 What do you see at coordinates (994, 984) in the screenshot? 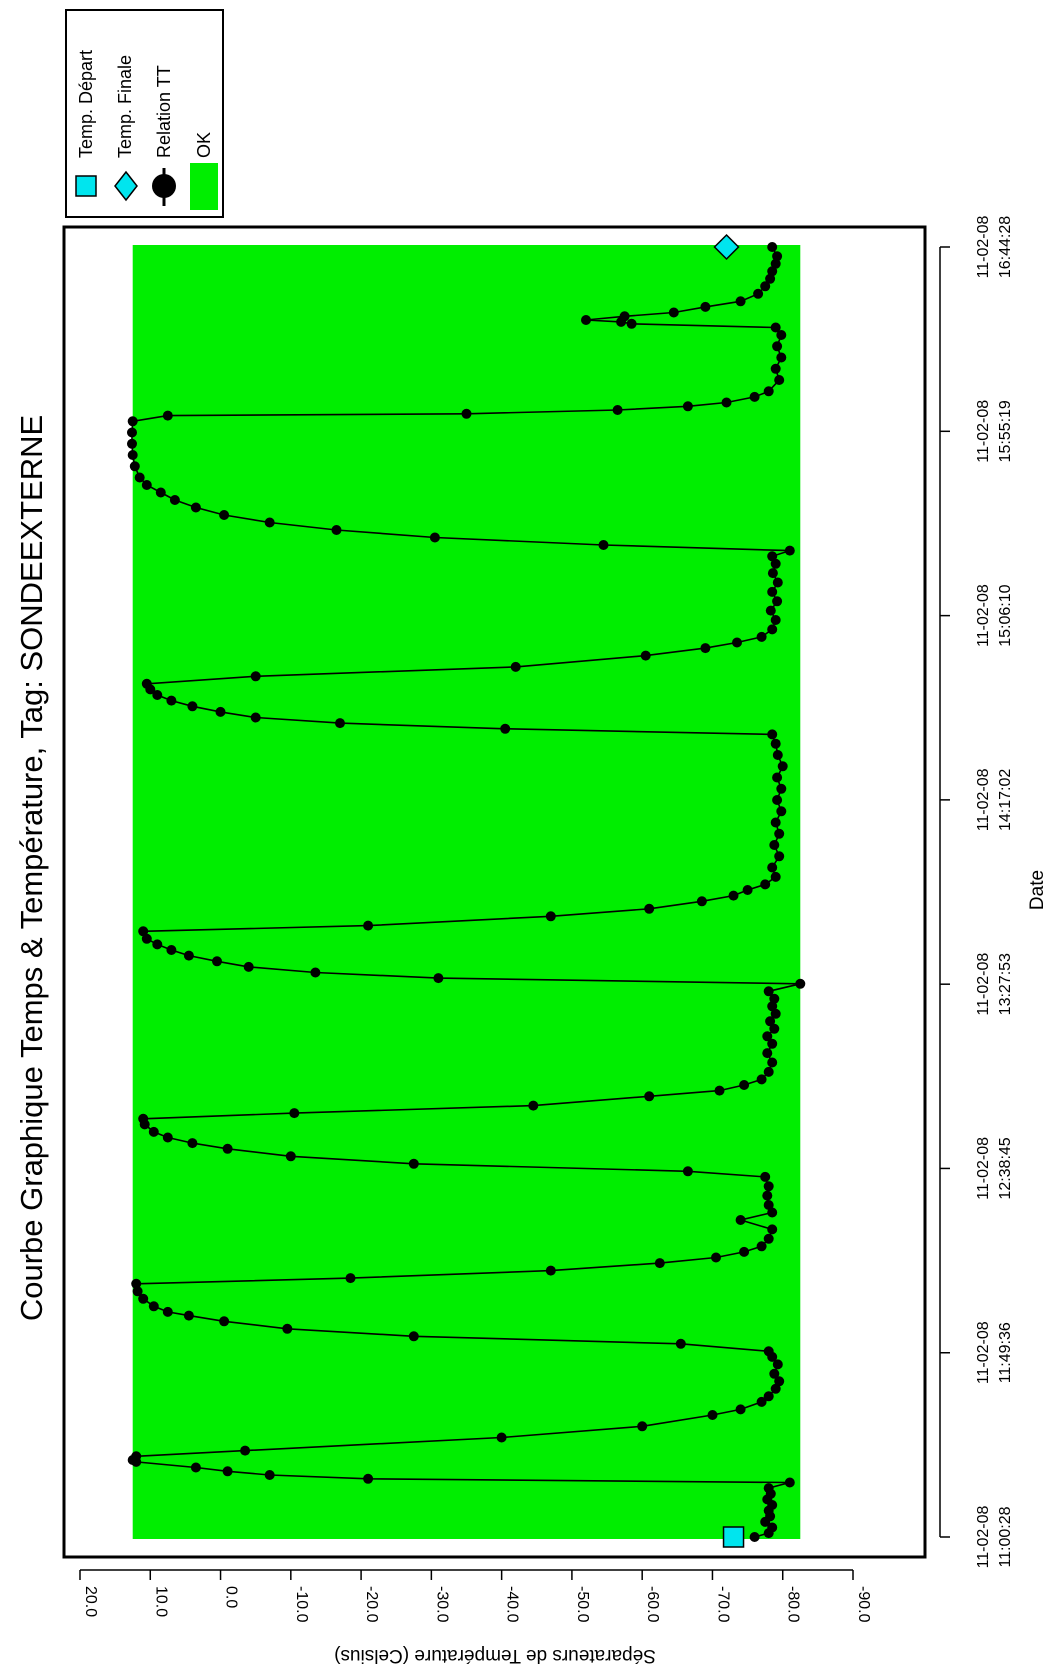
I see `x-tick-label: 11-02-08 13:27:53` at bounding box center [994, 984].